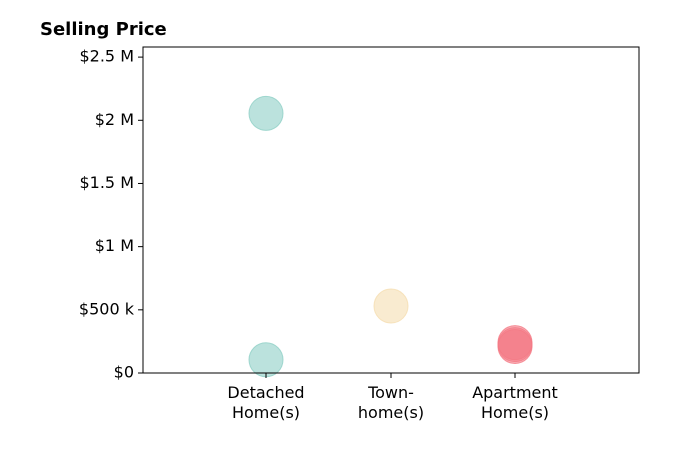  Describe the element at coordinates (106, 56) in the screenshot. I see `y-tick-label: $2.5 M` at that location.